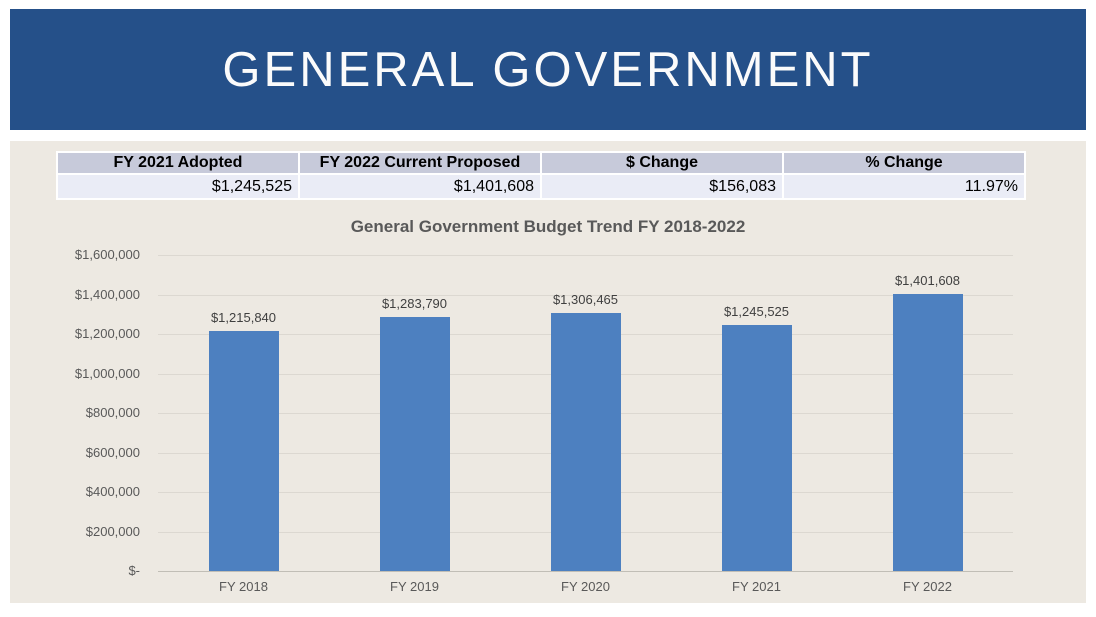 This screenshot has width=1096, height=617. I want to click on summary-header-cell: FY 2022 Current Proposed, so click(419, 163).